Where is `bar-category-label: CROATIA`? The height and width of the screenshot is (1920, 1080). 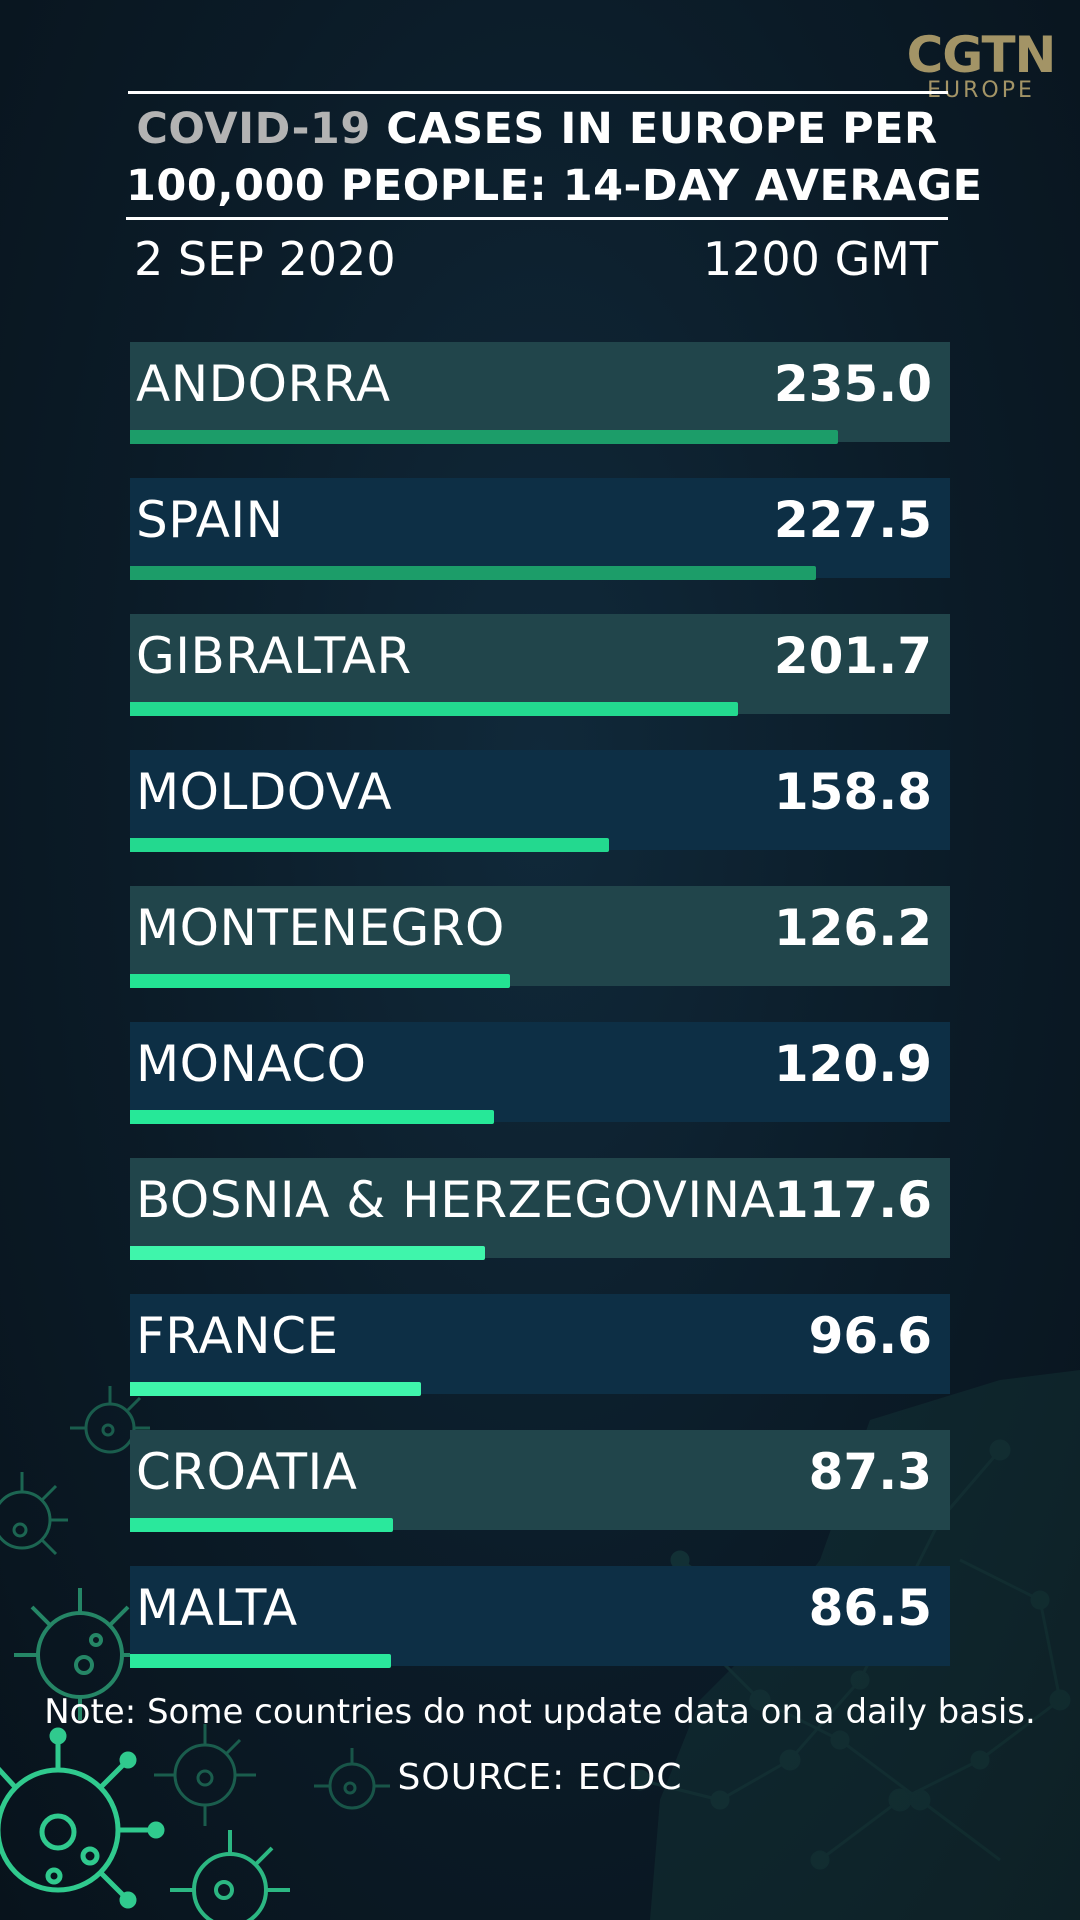 bar-category-label: CROATIA is located at coordinates (247, 1472).